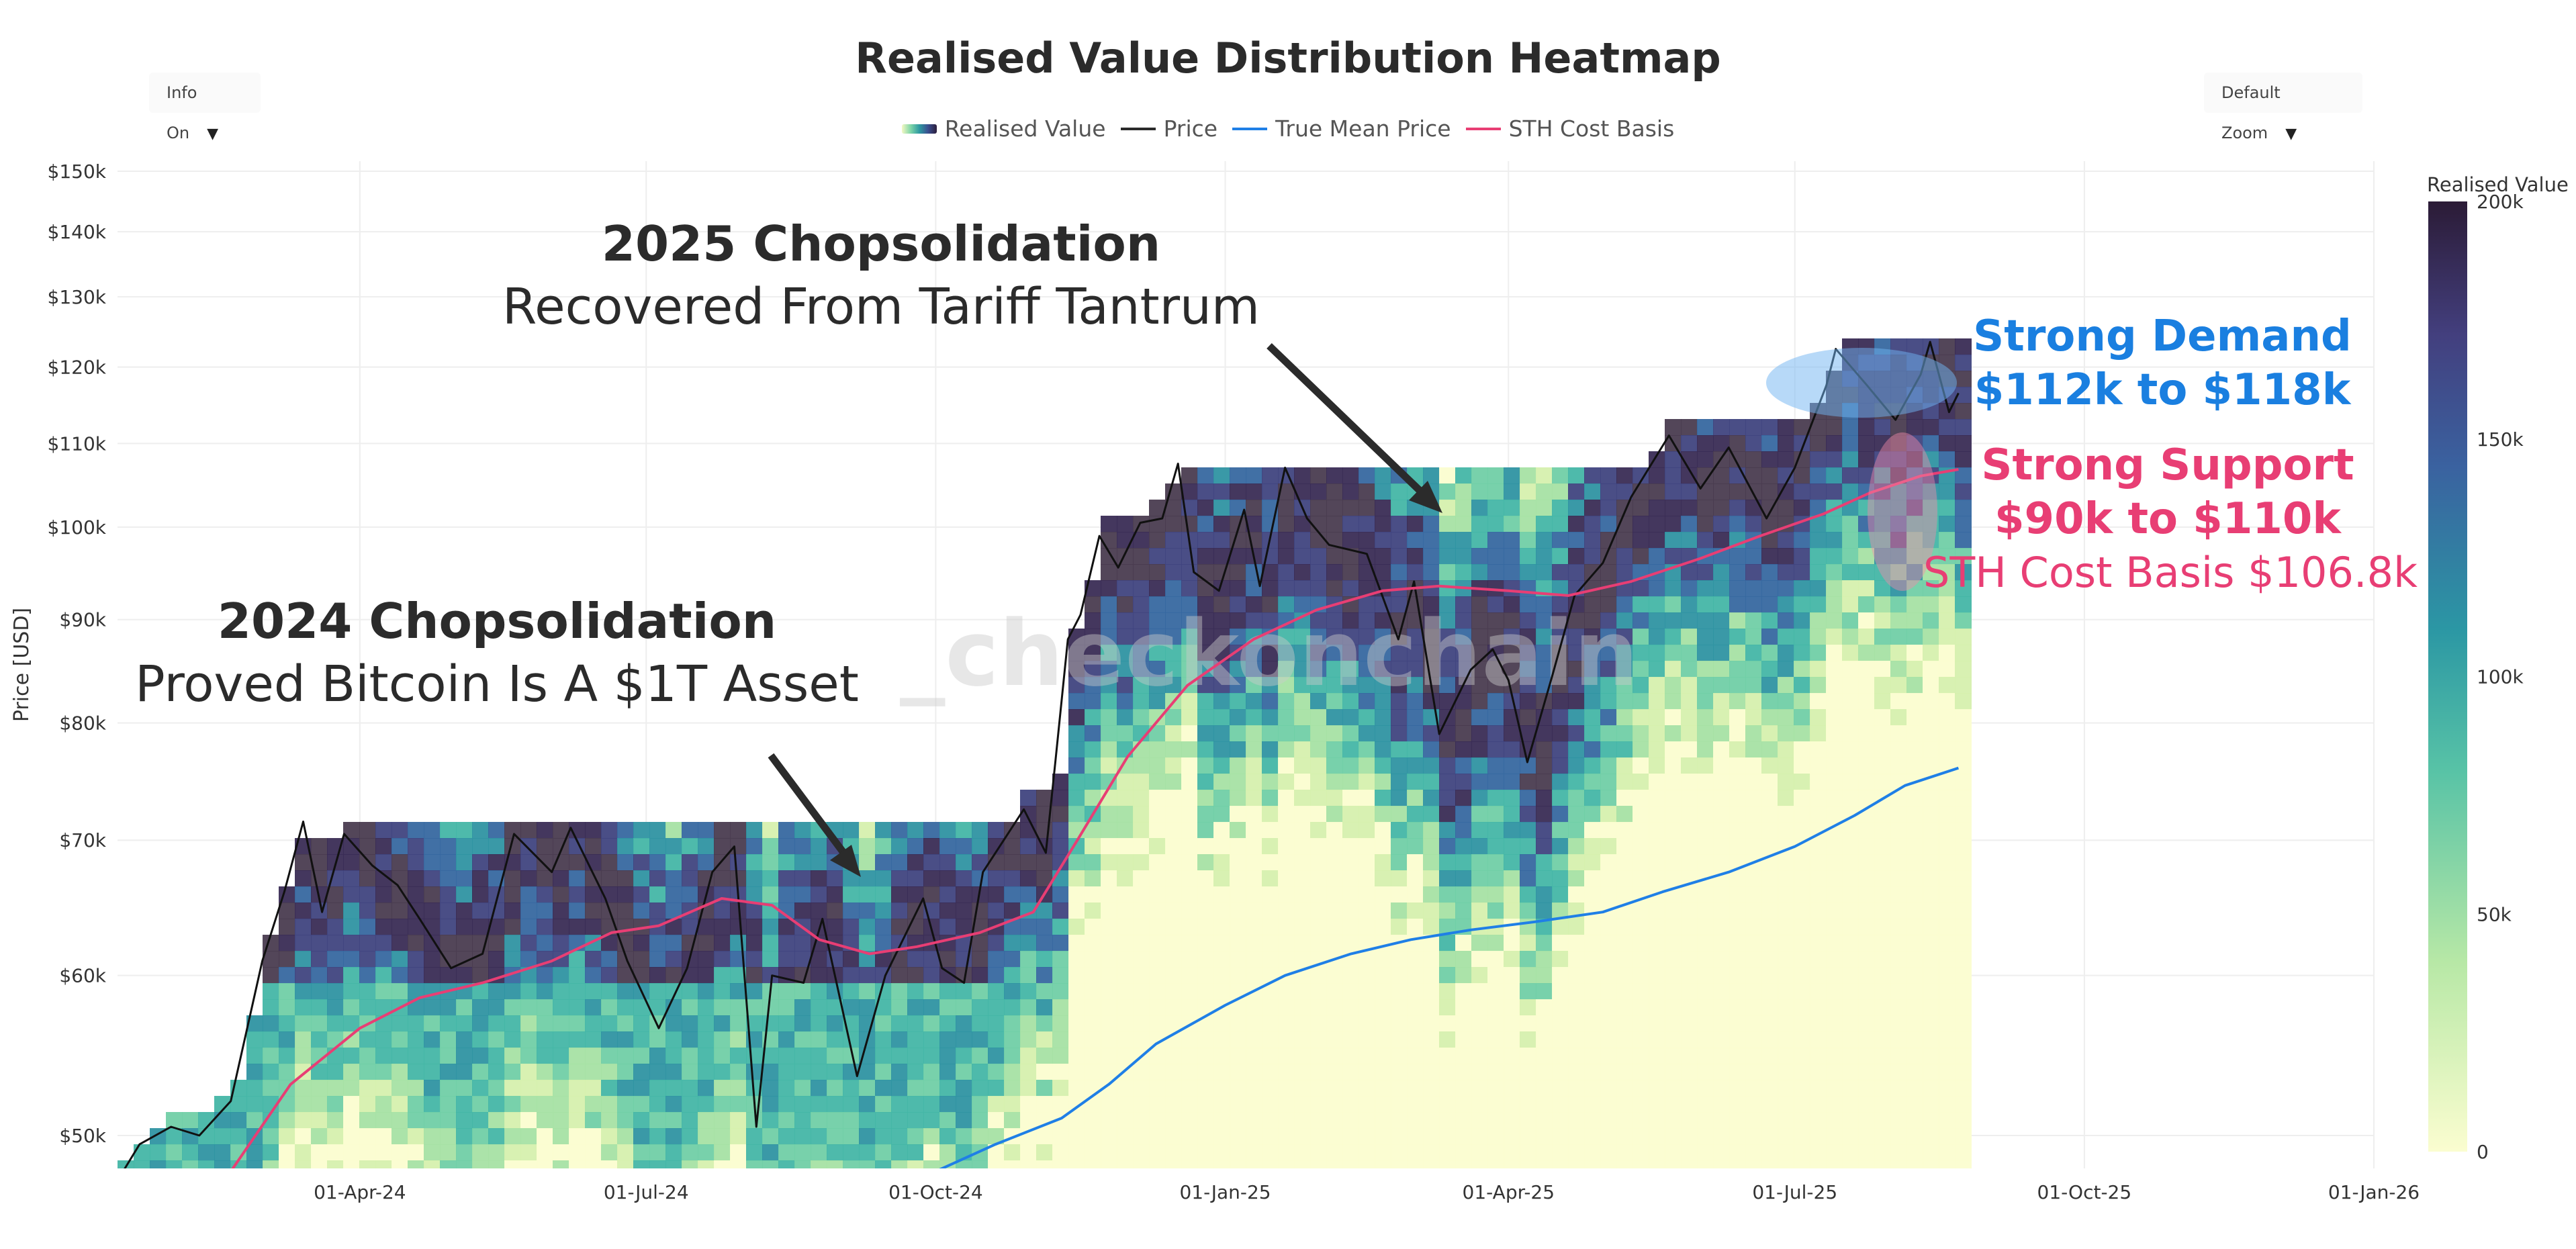 The height and width of the screenshot is (1249, 2576). Describe the element at coordinates (1341, 128) in the screenshot. I see `legend-item-true-mean-price: True Mean Price` at that location.